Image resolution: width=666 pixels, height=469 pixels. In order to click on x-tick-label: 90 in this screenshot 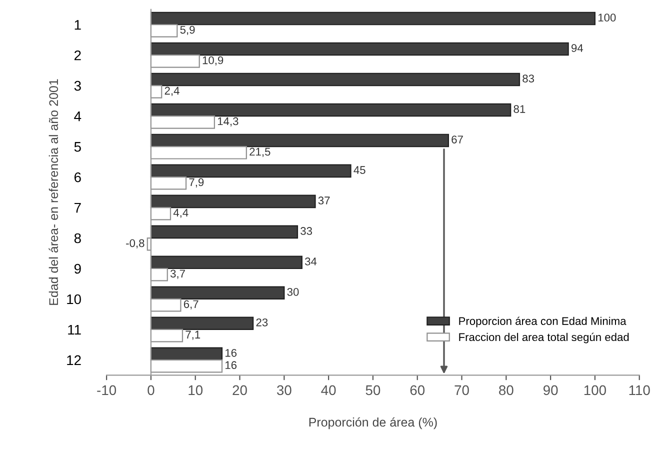, I will do `click(550, 390)`.